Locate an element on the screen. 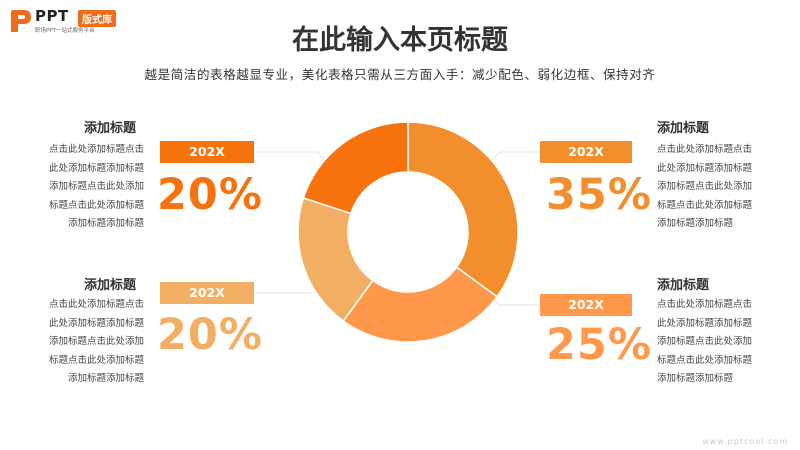 The height and width of the screenshot is (450, 800). logo-badge: 版式库 is located at coordinates (97, 18).